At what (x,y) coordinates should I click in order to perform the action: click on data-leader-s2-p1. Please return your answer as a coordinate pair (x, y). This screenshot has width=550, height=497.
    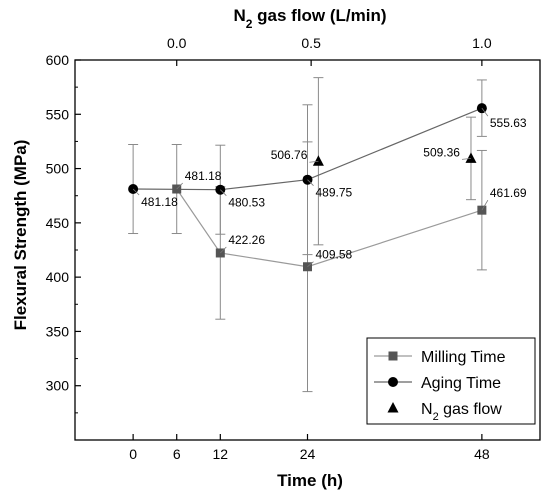
    Looking at the image, I should click on (466, 159).